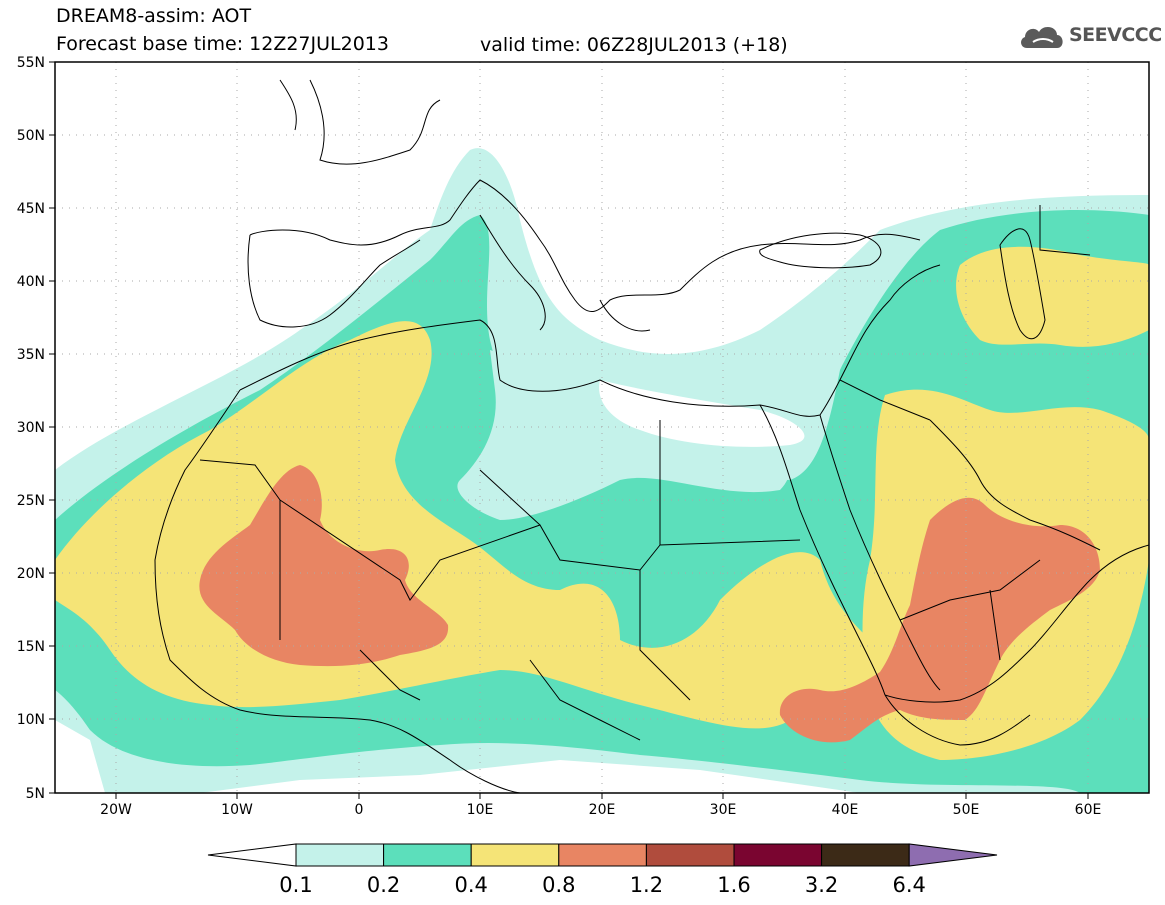 Image resolution: width=1165 pixels, height=905 pixels. What do you see at coordinates (252, 855) in the screenshot?
I see `colorbar-arrow-left` at bounding box center [252, 855].